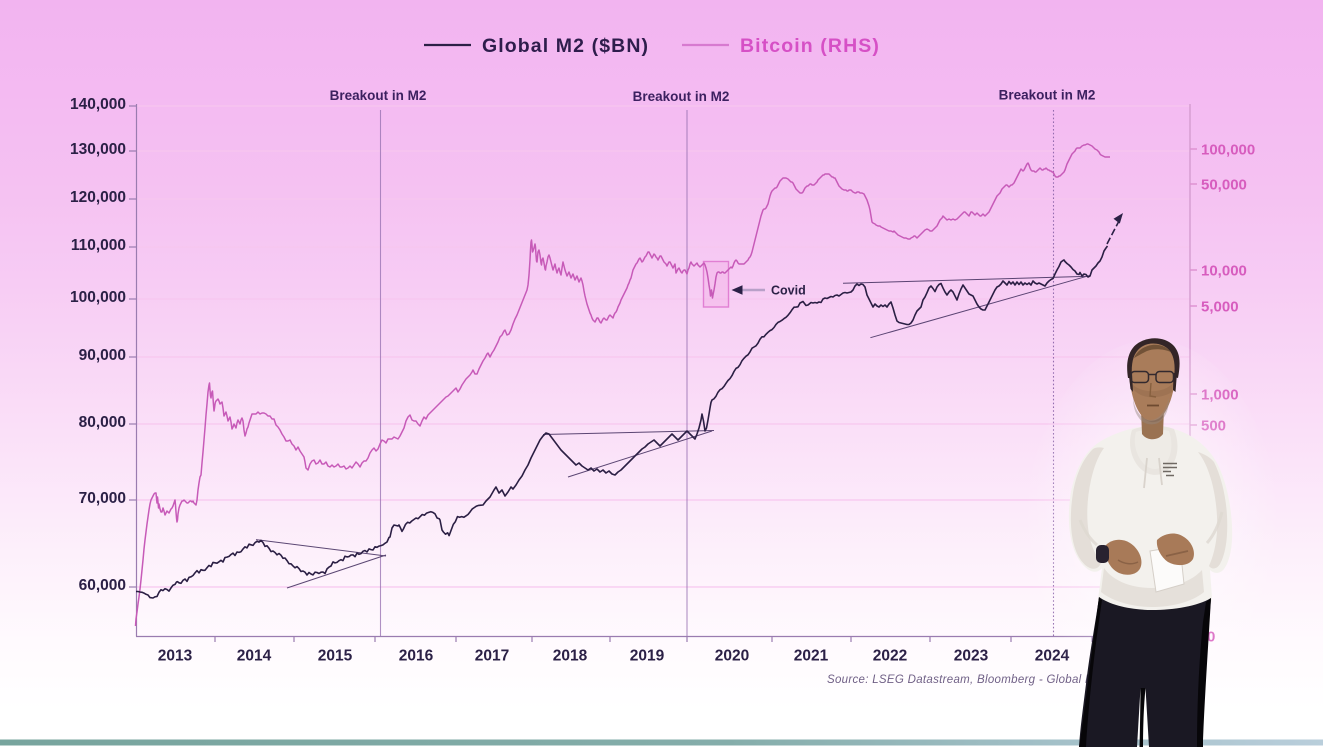 The height and width of the screenshot is (747, 1323). I want to click on svg-text: 10,000, so click(1224, 271).